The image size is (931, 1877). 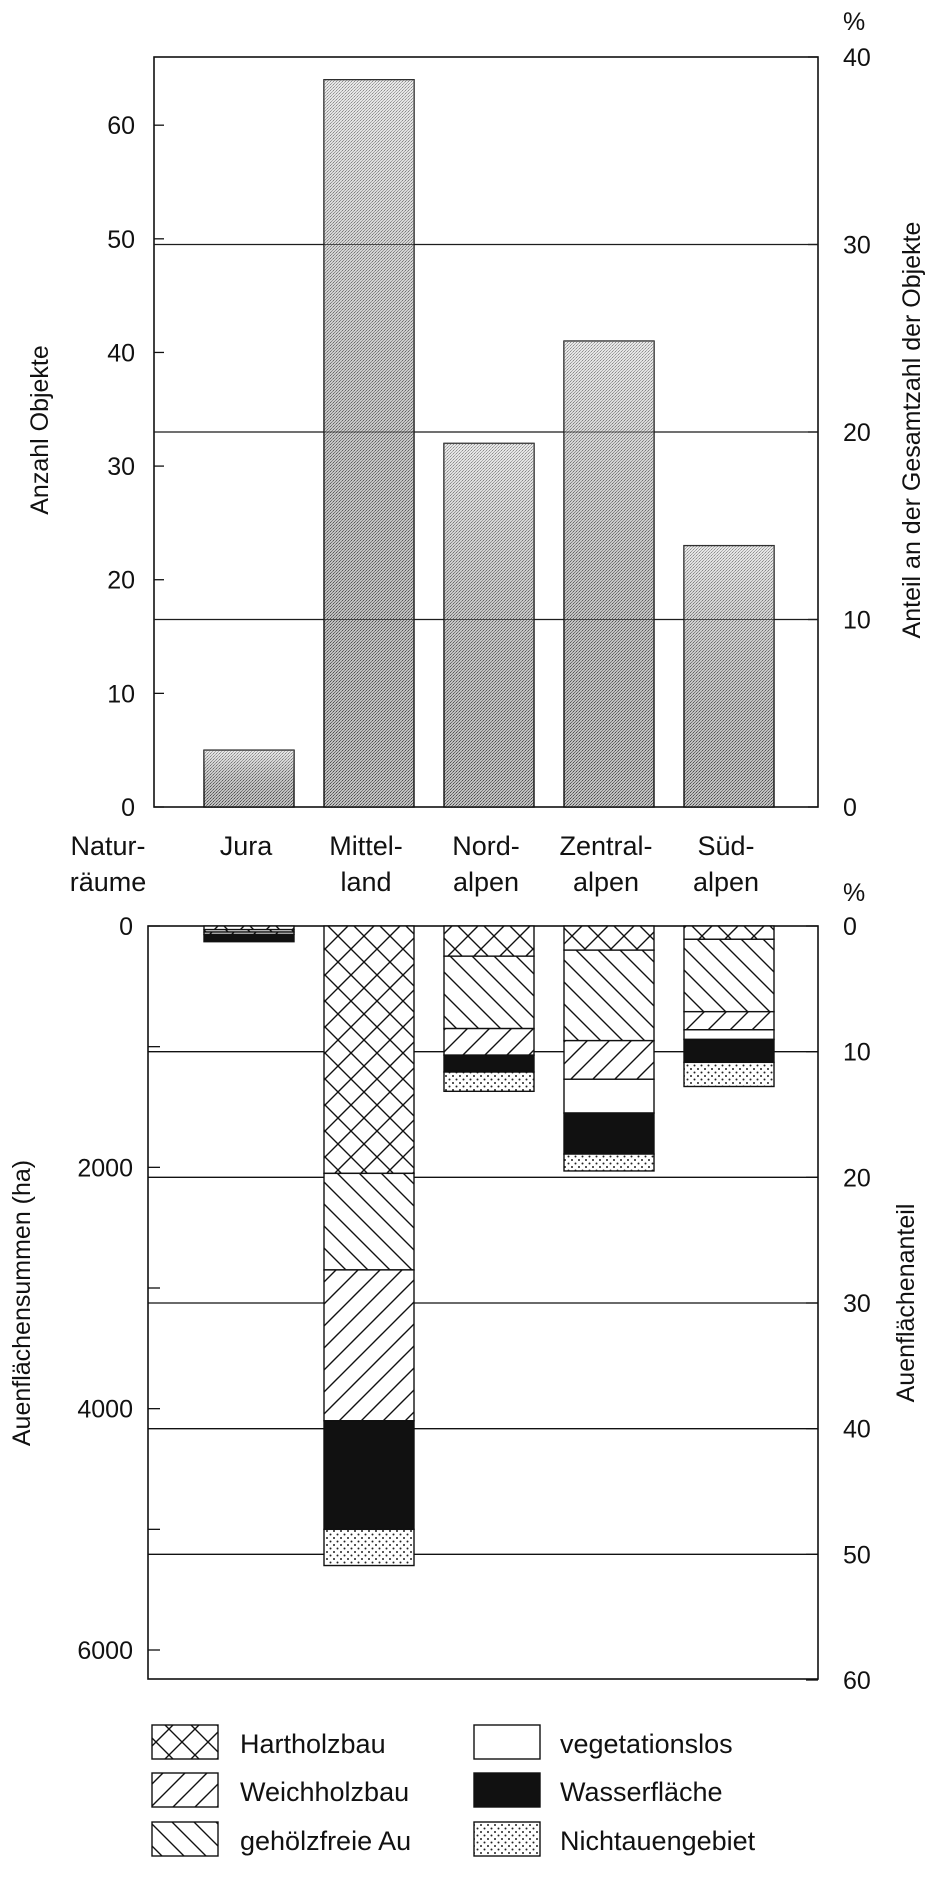 What do you see at coordinates (857, 1053) in the screenshot?
I see `area-chart-right-tick-label: 10` at bounding box center [857, 1053].